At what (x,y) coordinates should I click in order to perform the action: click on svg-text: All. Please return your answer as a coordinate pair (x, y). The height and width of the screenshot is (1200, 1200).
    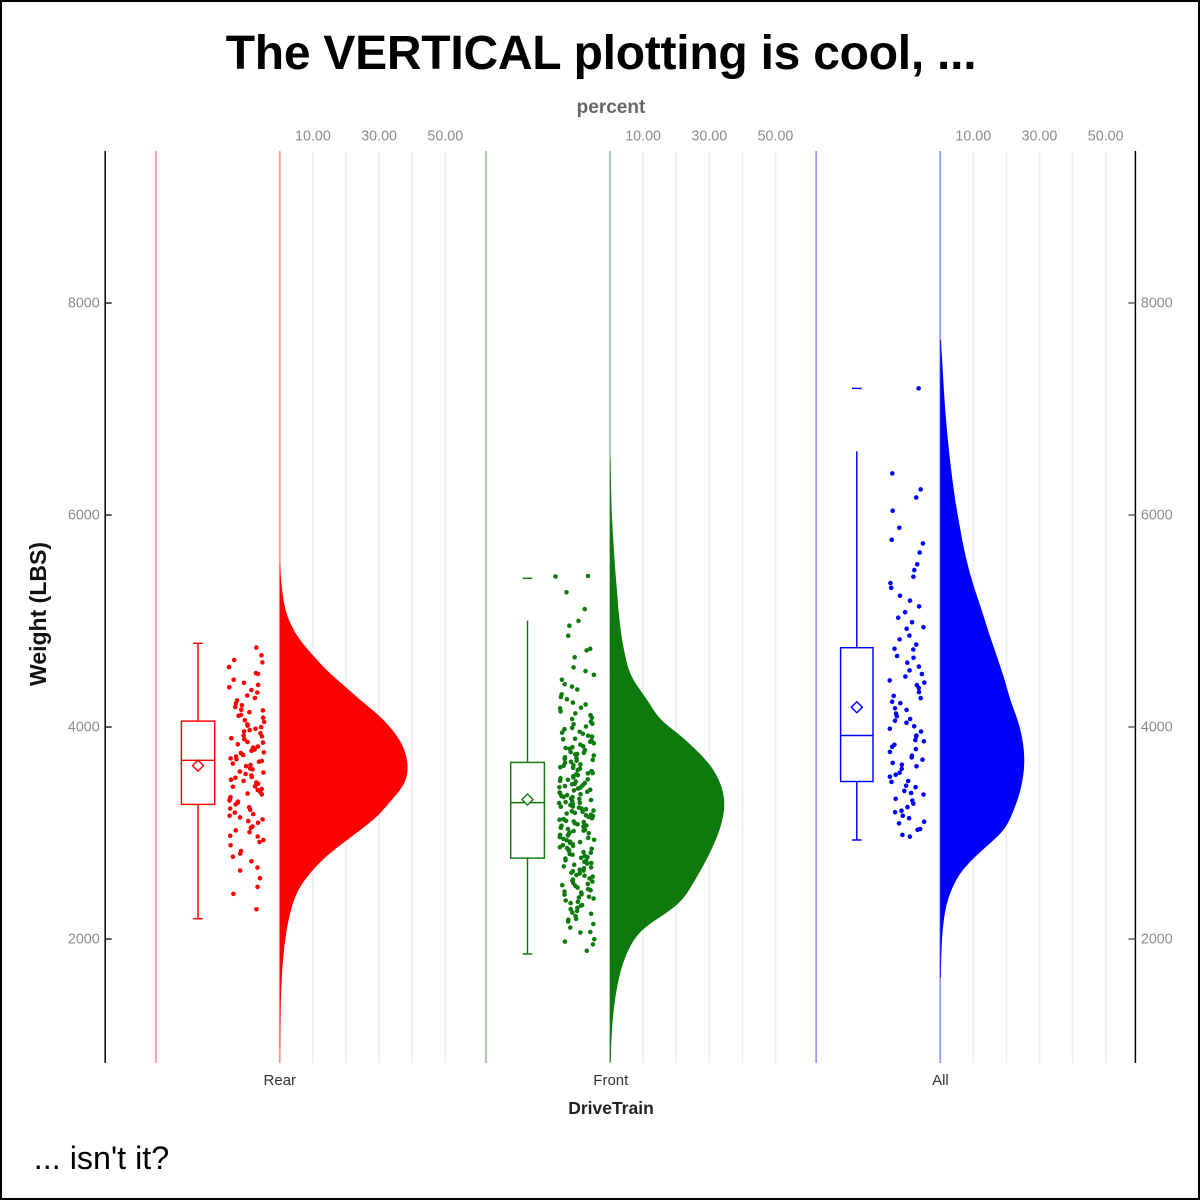
    Looking at the image, I should click on (940, 1080).